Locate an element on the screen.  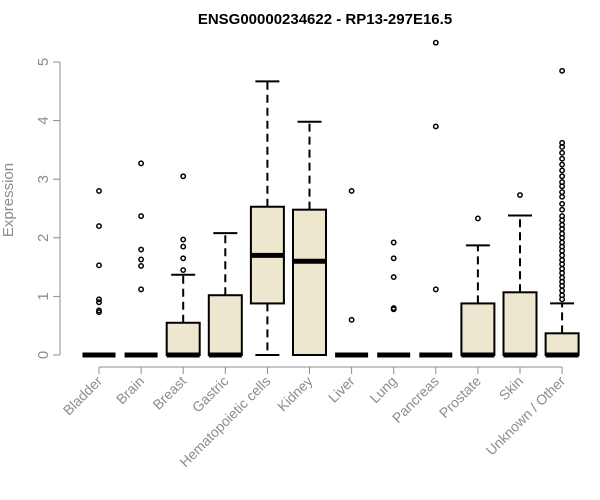
box-kidney is located at coordinates (309, 238).